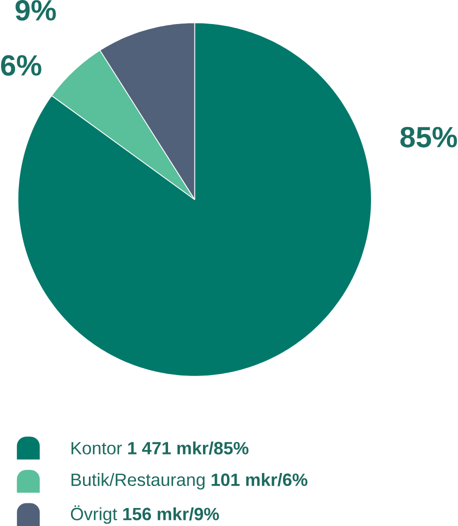  What do you see at coordinates (429, 137) in the screenshot?
I see `data-label: 85%` at bounding box center [429, 137].